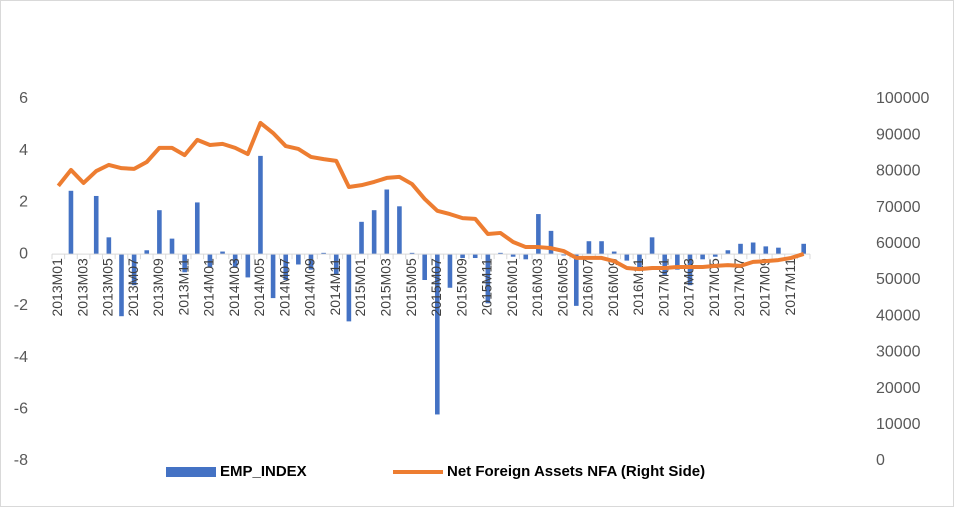 This screenshot has height=507, width=954. Describe the element at coordinates (57, 287) in the screenshot. I see `x-tick-label: 2013M01` at that location.